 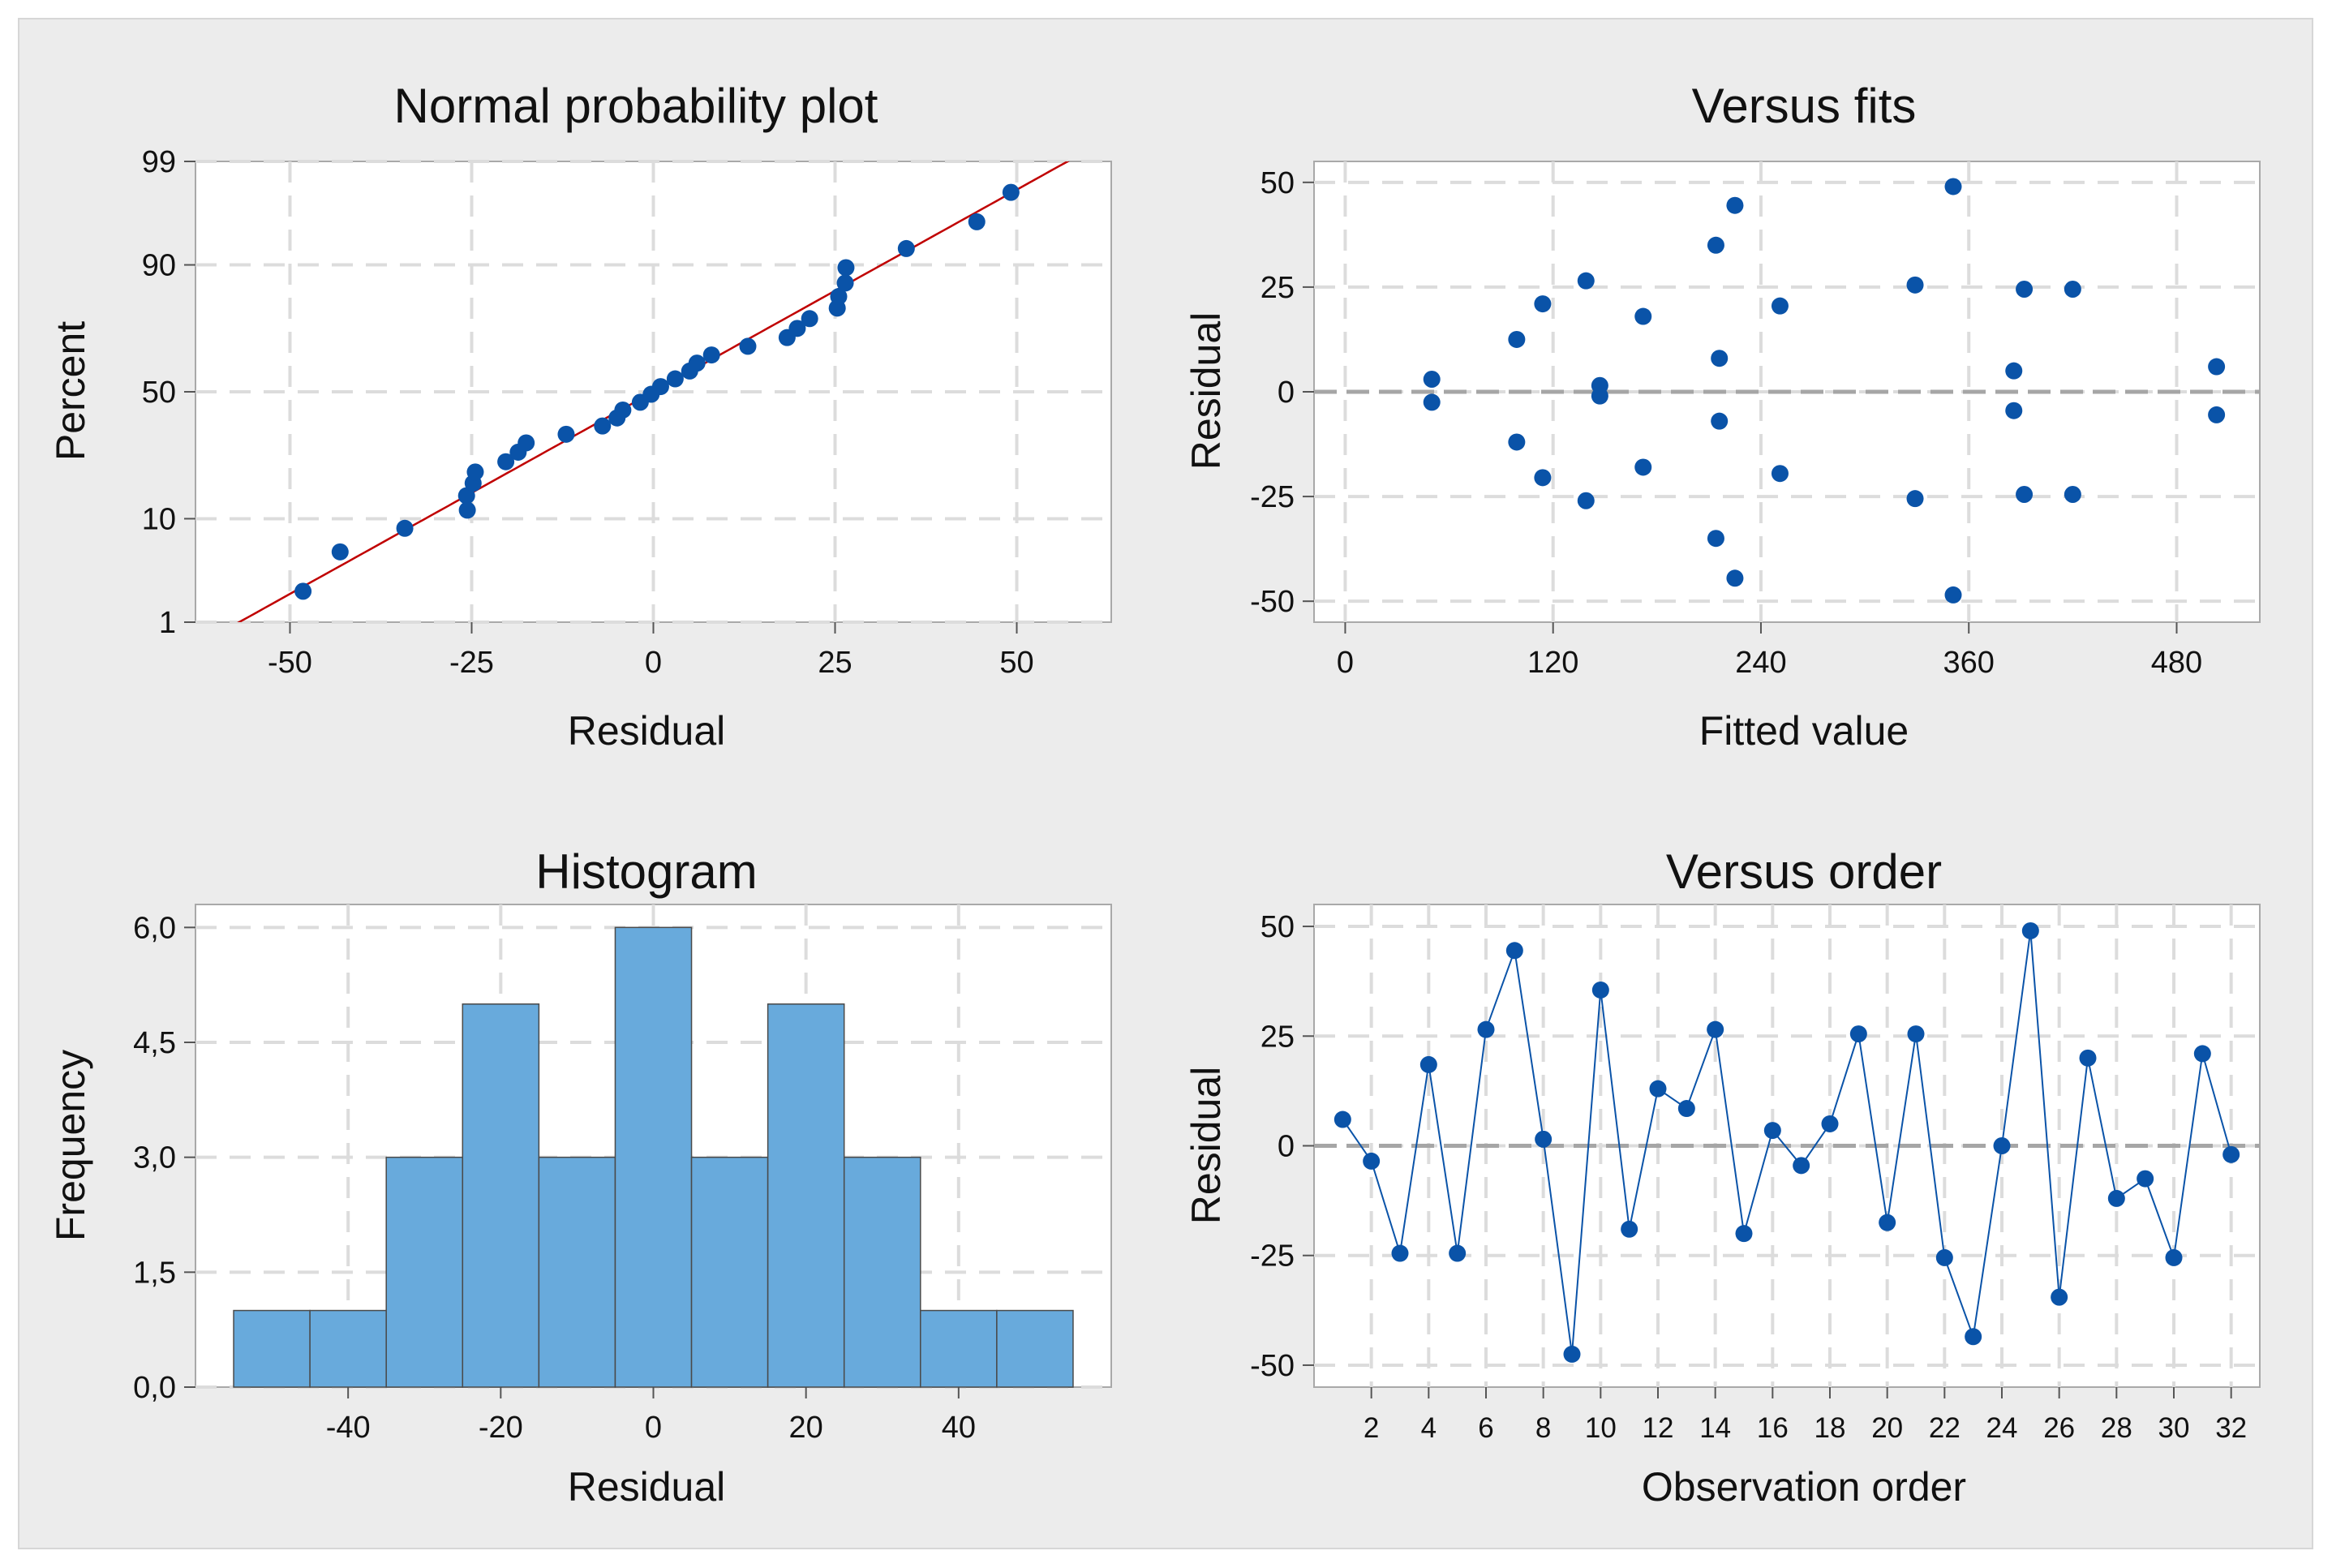 What do you see at coordinates (1887, 1428) in the screenshot?
I see `order-xtick-label: 20` at bounding box center [1887, 1428].